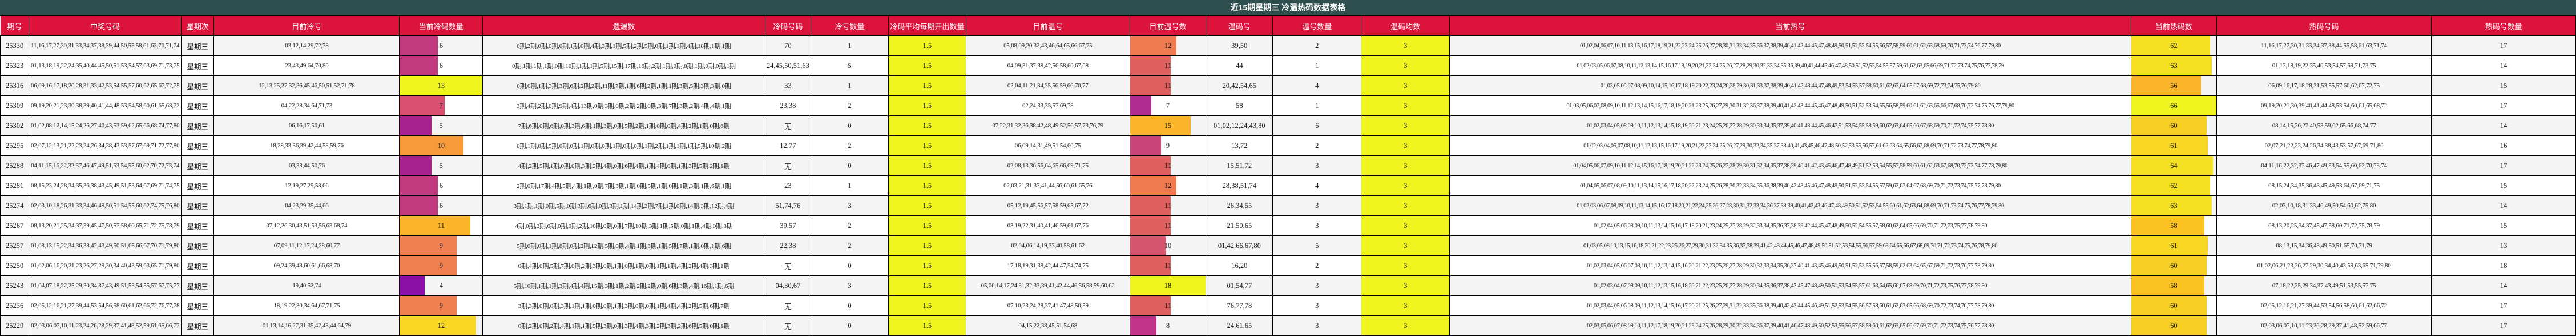 Image resolution: width=2576 pixels, height=336 pixels. I want to click on col-warm-count: 目前温号数, so click(1169, 26).